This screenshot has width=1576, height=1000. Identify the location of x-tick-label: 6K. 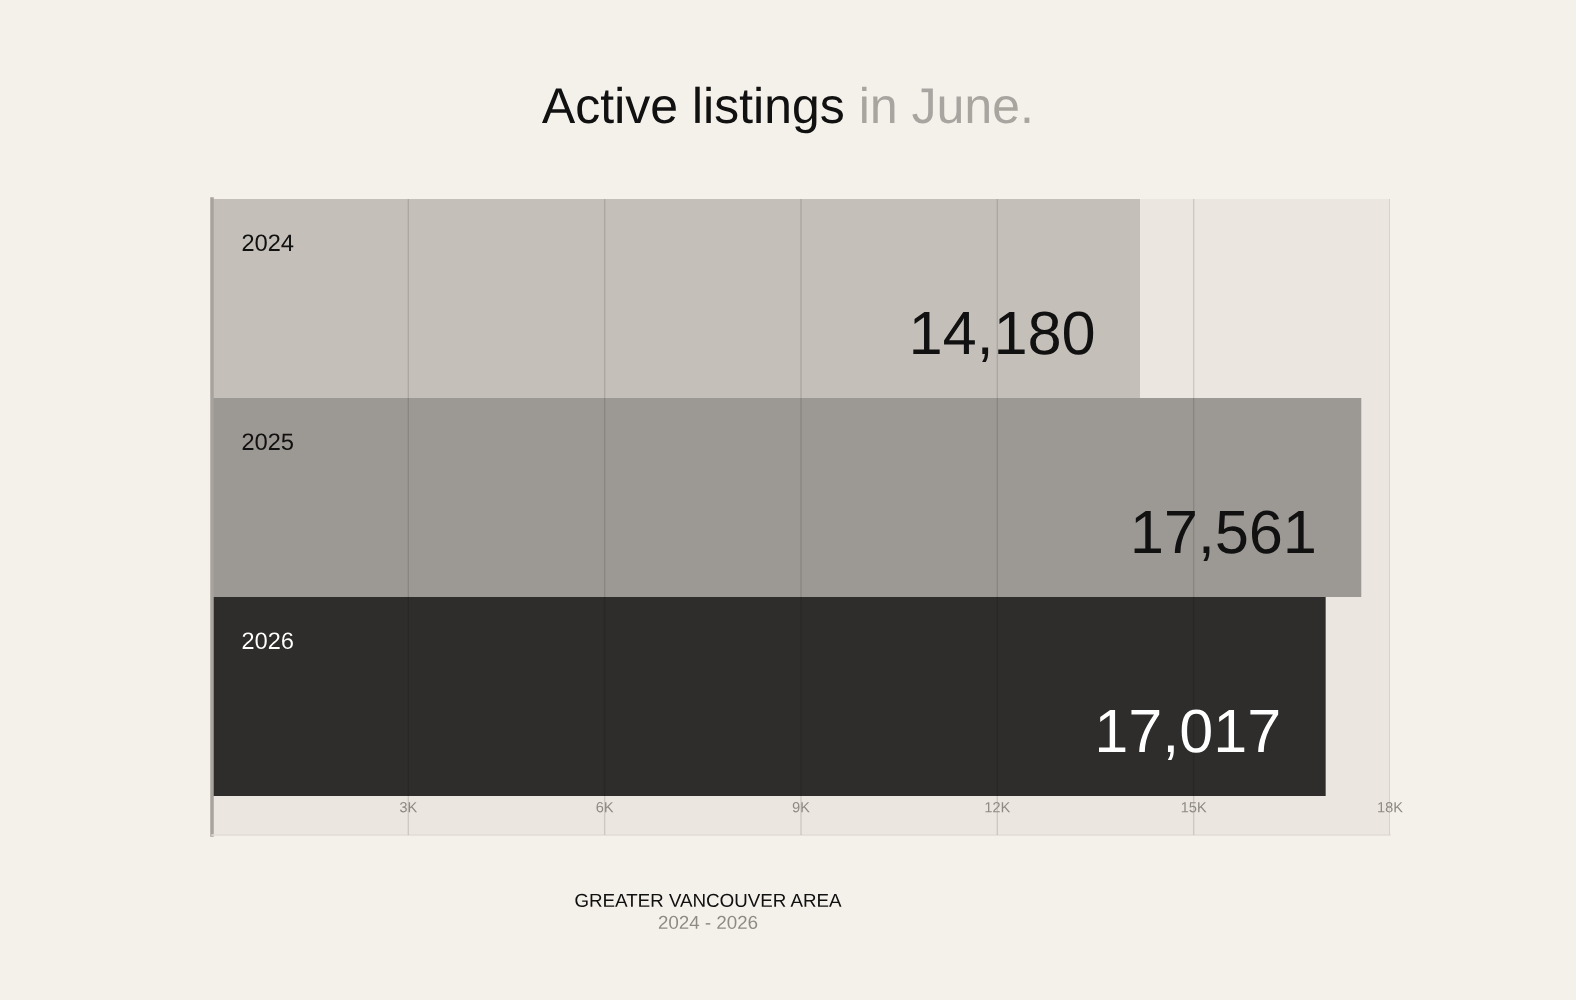
(605, 807).